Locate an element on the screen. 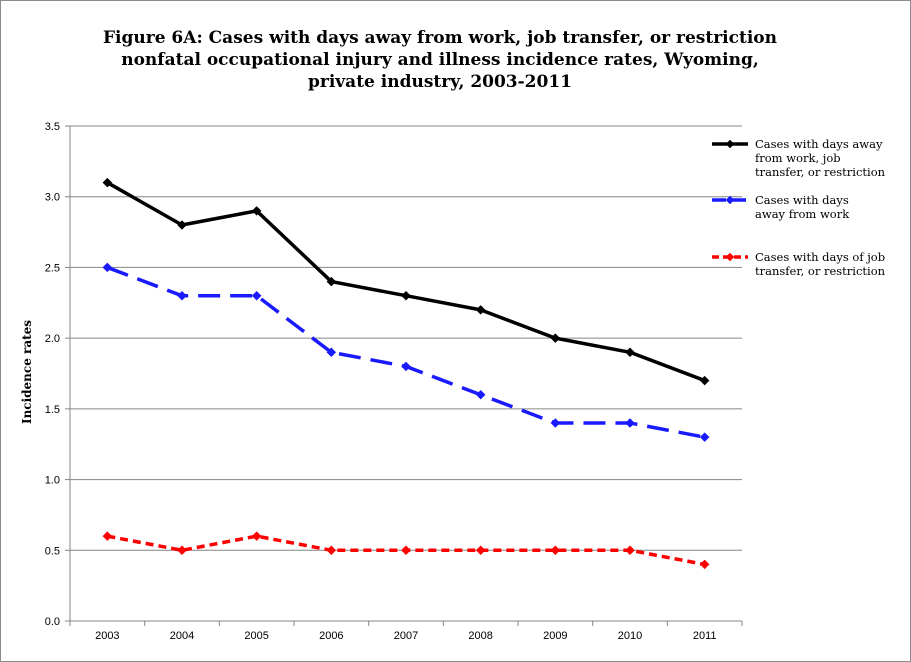  y-axis-ticks: 0.0 0.5 1.0 1.5 2.0 2.5 3.0 3.5 is located at coordinates (57, 374).